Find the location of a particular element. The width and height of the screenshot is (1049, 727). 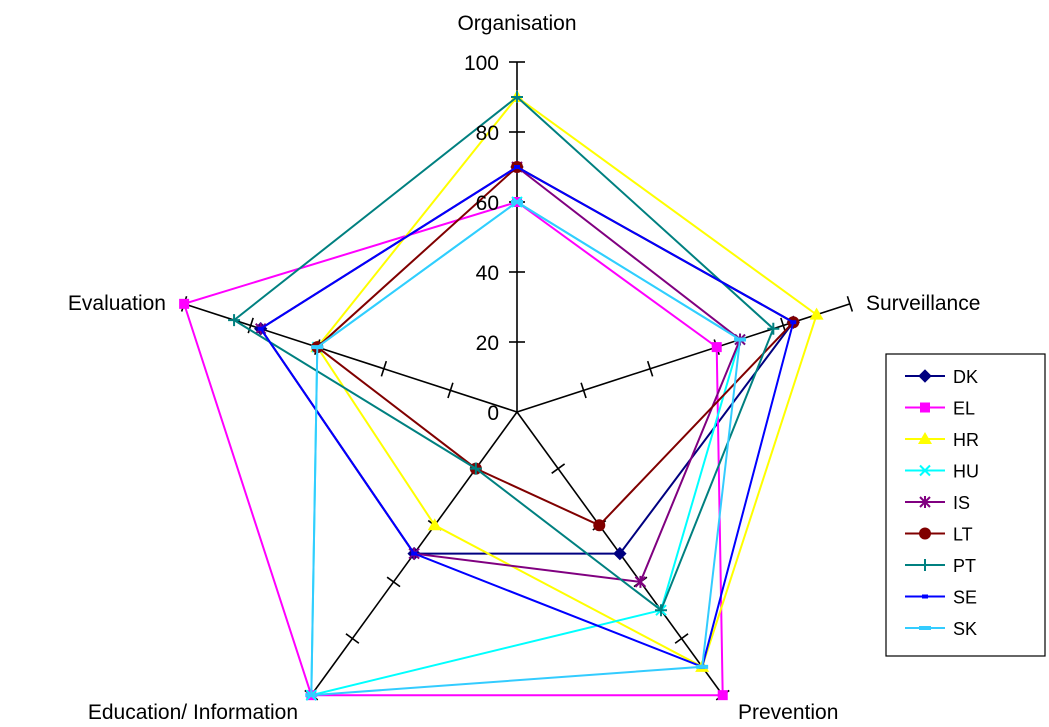

legend-box is located at coordinates (965, 505).